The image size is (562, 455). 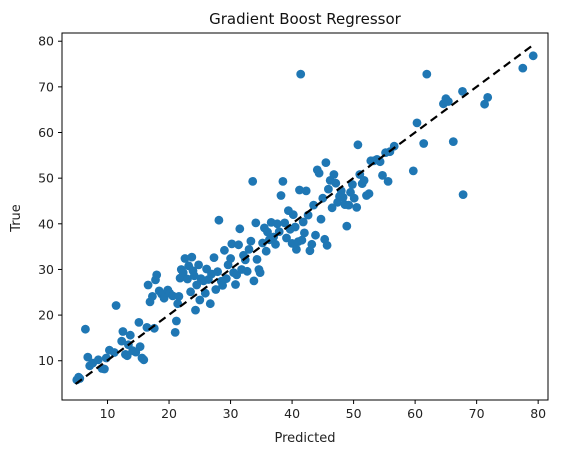 What do you see at coordinates (304, 438) in the screenshot?
I see `x-axis-label: Predicted` at bounding box center [304, 438].